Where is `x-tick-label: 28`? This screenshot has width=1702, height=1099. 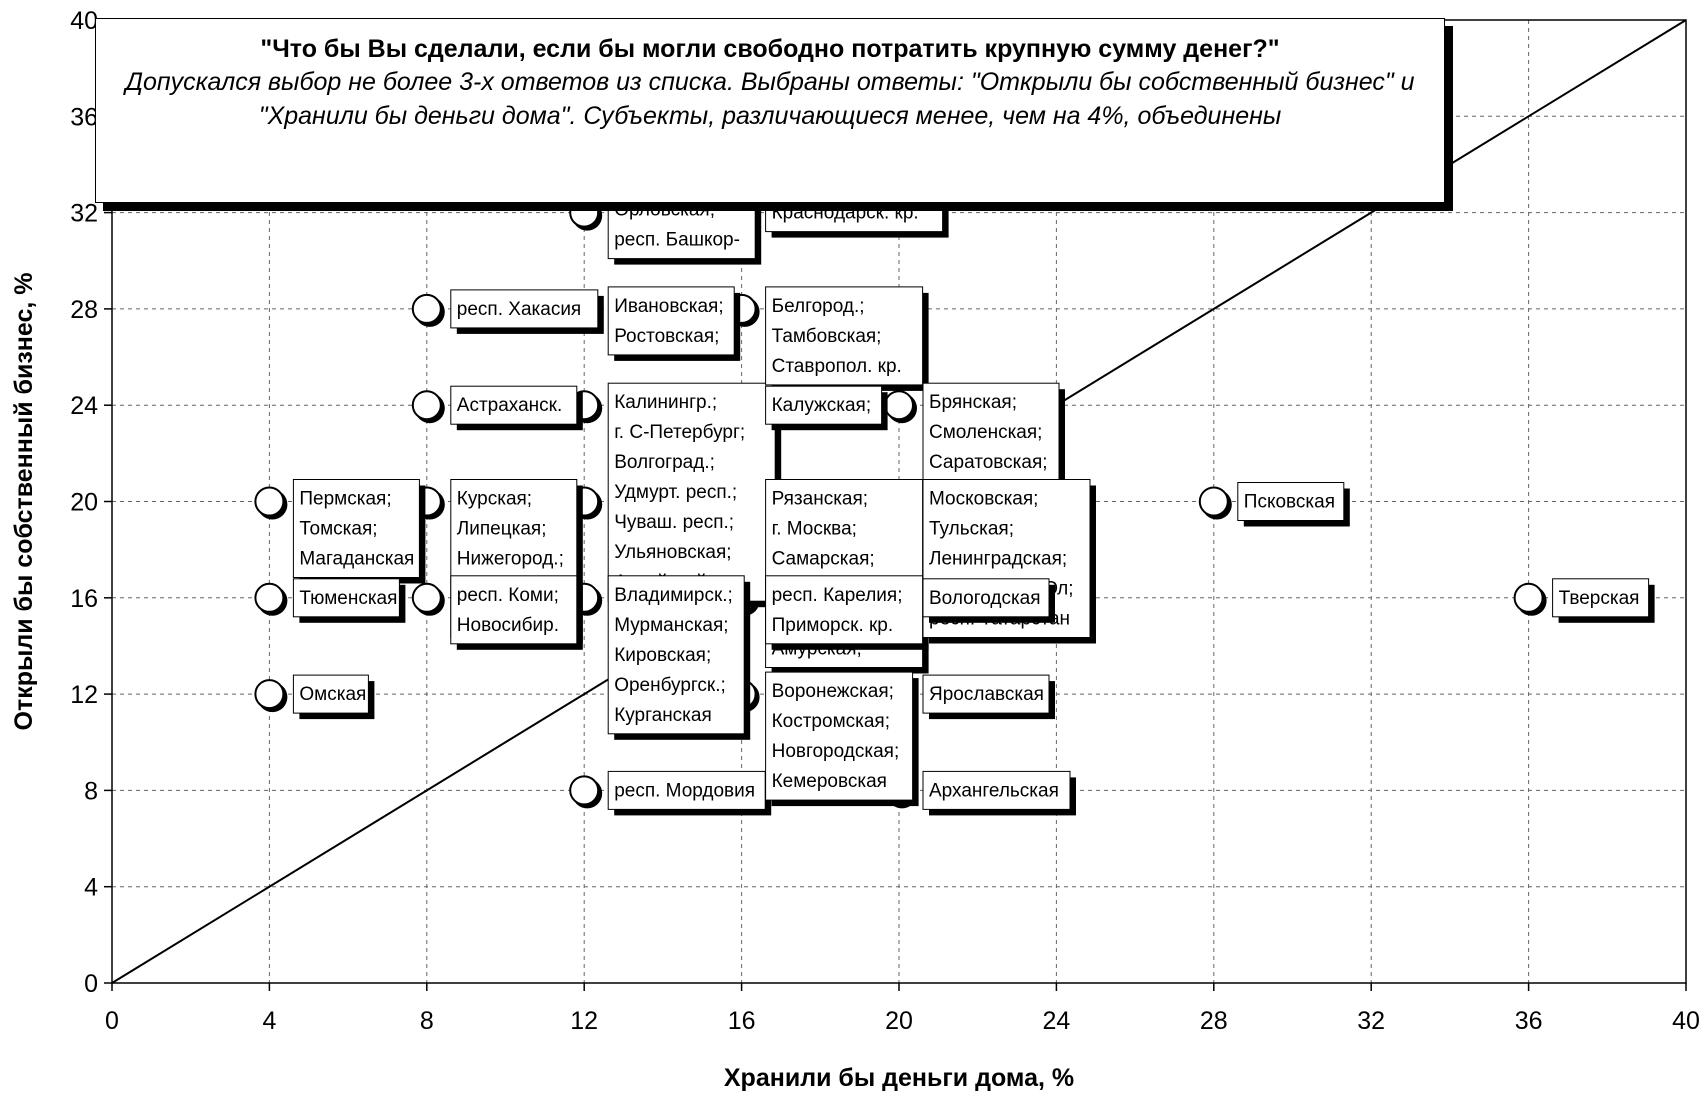 x-tick-label: 28 is located at coordinates (1214, 1021).